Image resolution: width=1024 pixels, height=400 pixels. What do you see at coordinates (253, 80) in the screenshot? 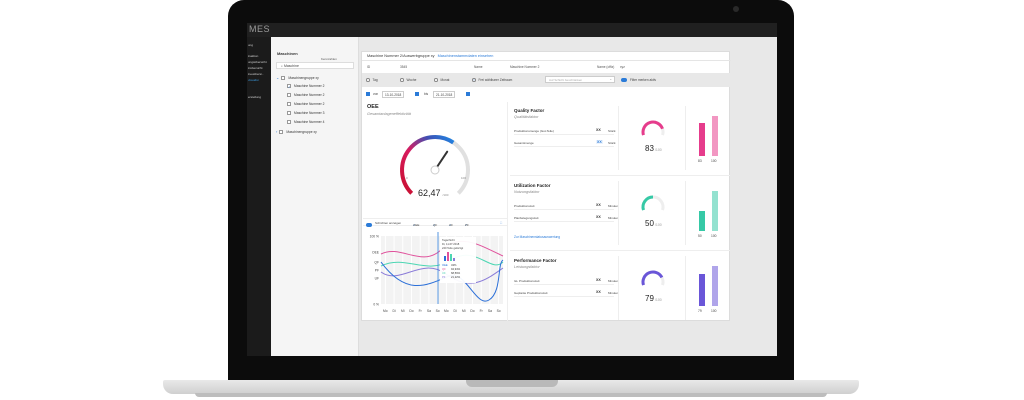
I see `sidebar-item-active: visualisi` at bounding box center [253, 80].